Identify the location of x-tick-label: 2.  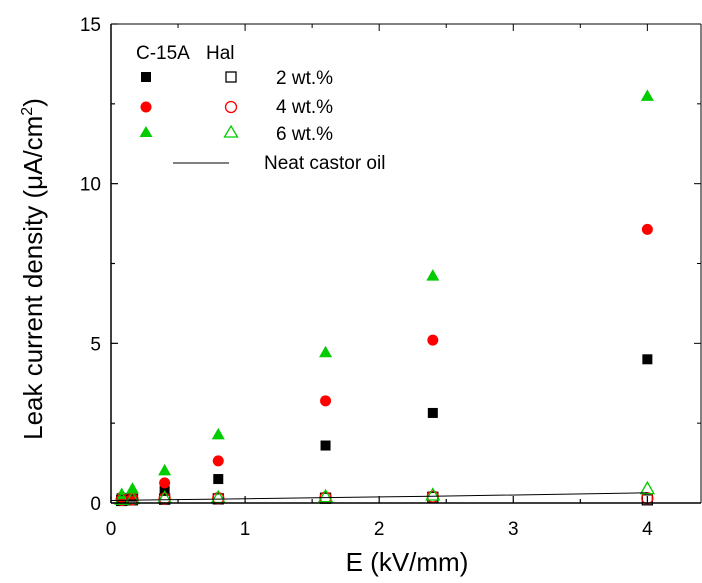
(379, 529).